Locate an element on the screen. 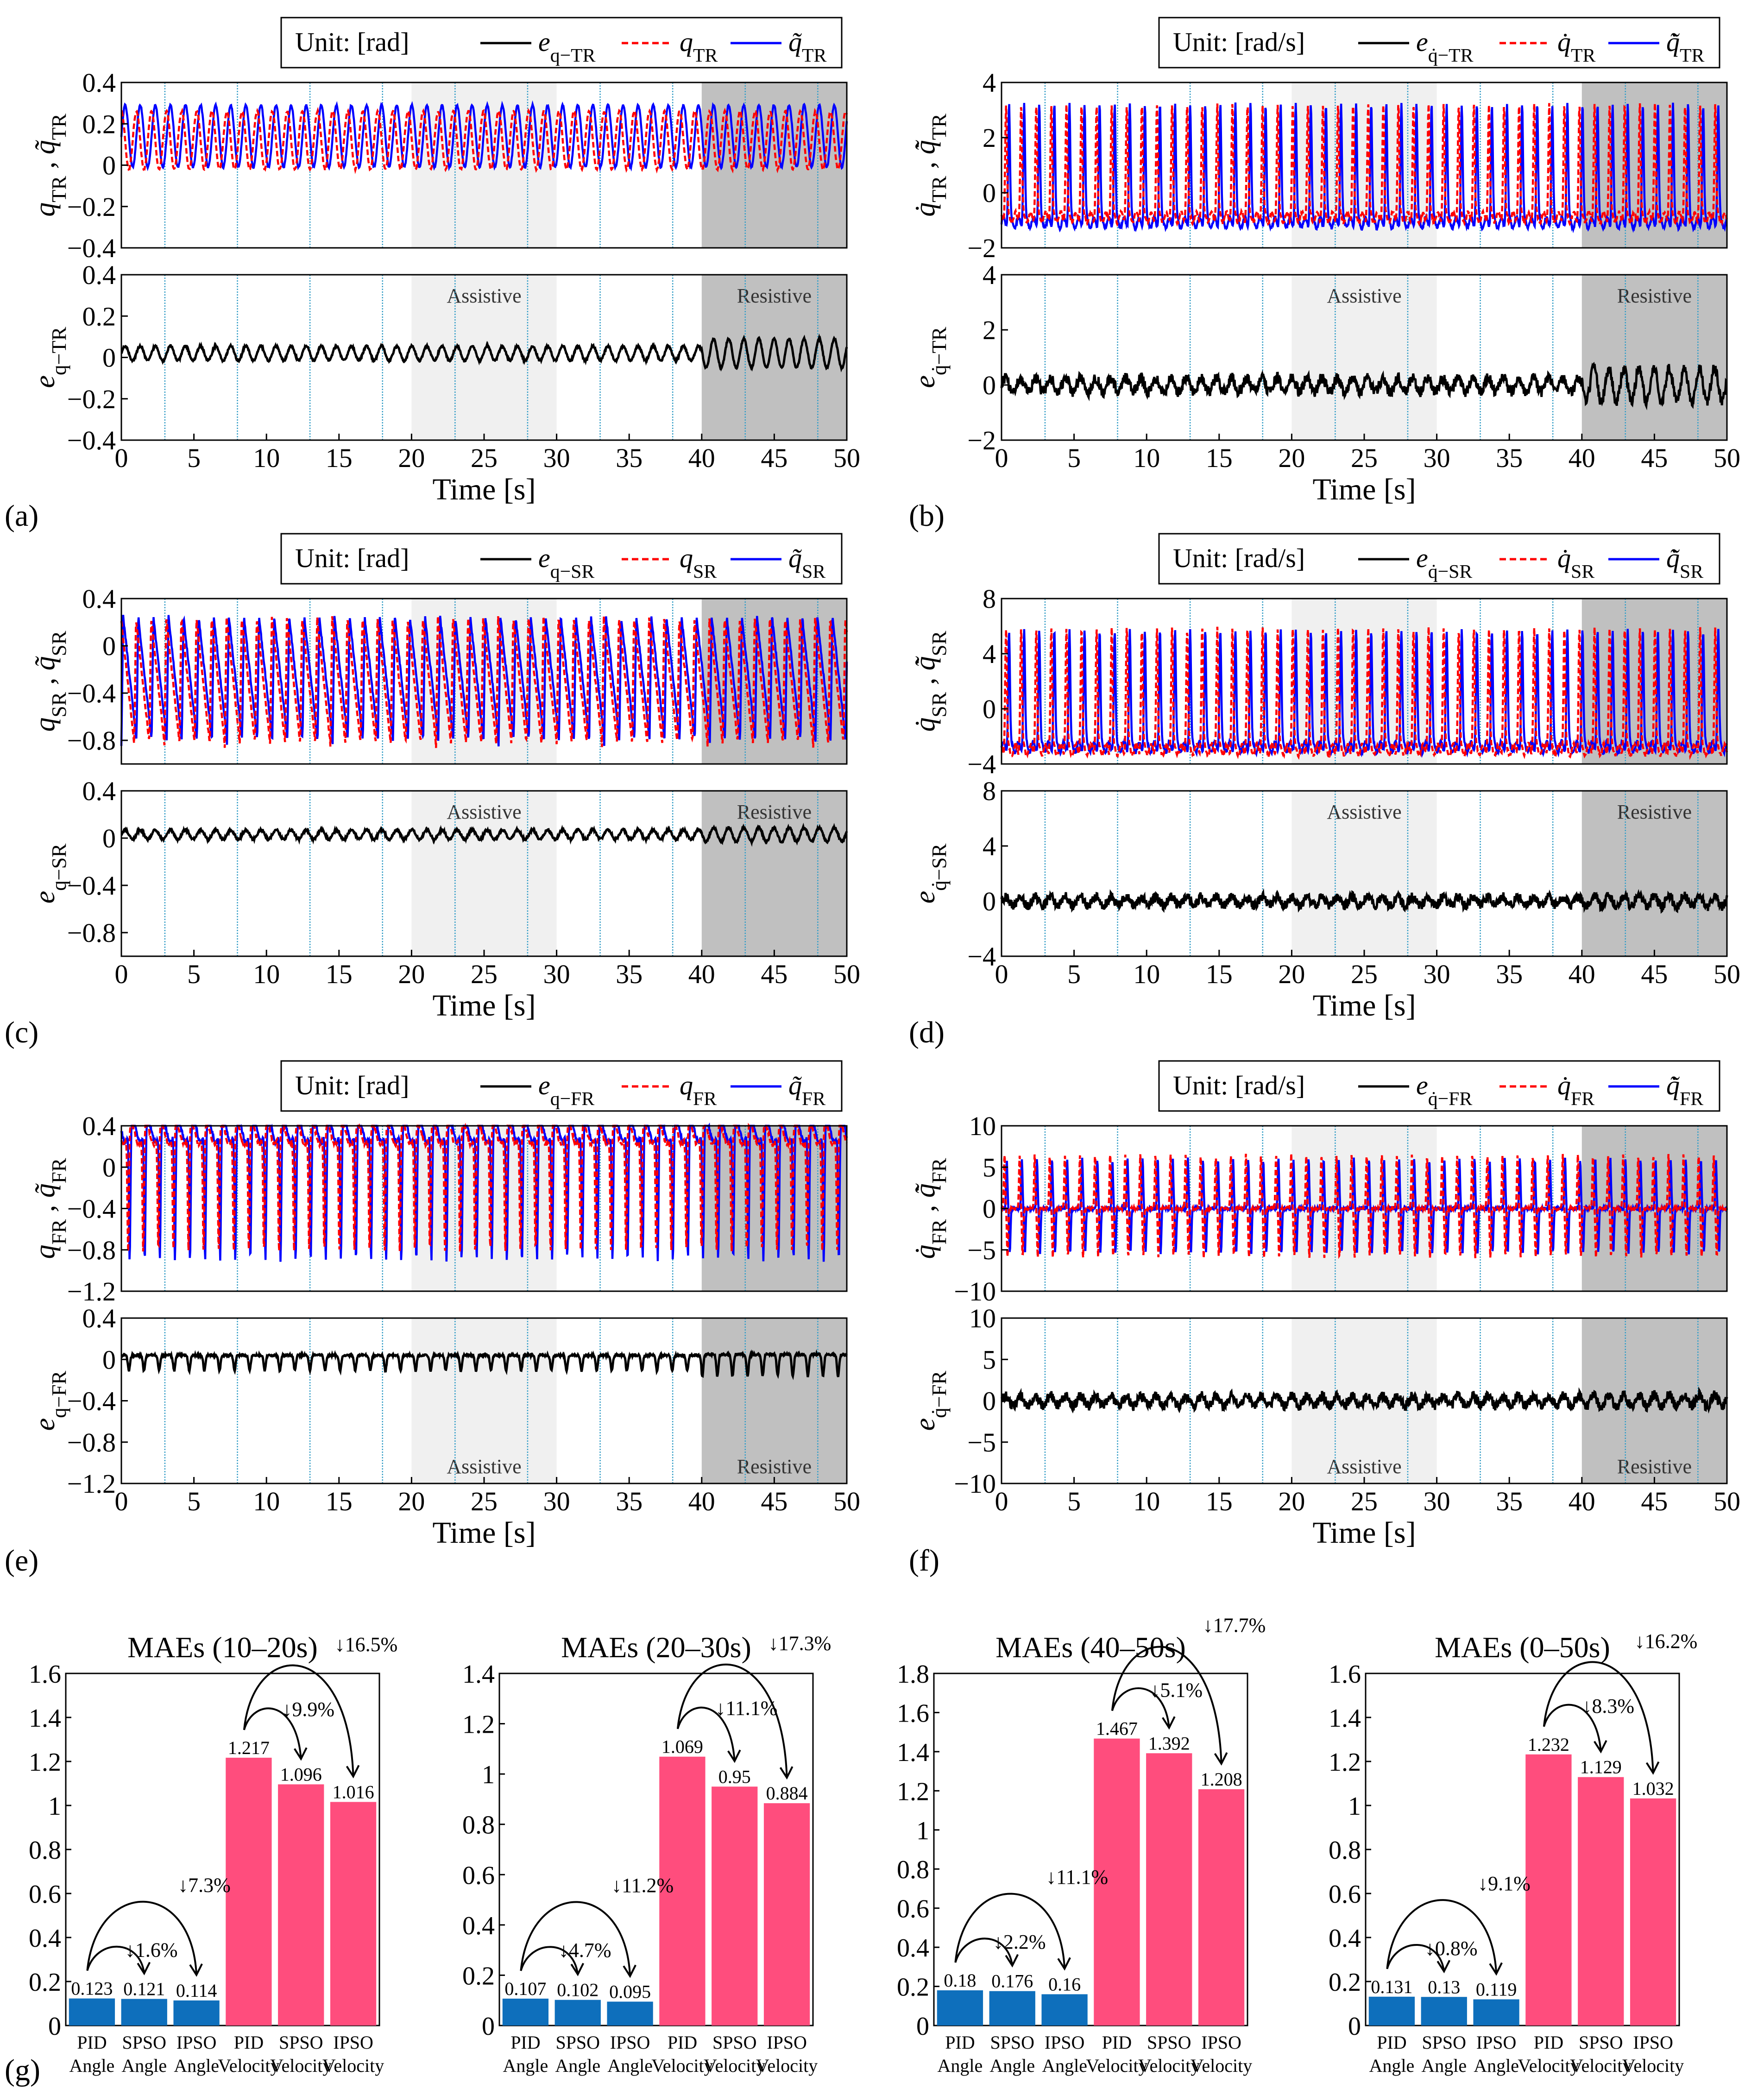 This screenshot has width=1764, height=2089. x-tick-label: 15 is located at coordinates (1219, 974).